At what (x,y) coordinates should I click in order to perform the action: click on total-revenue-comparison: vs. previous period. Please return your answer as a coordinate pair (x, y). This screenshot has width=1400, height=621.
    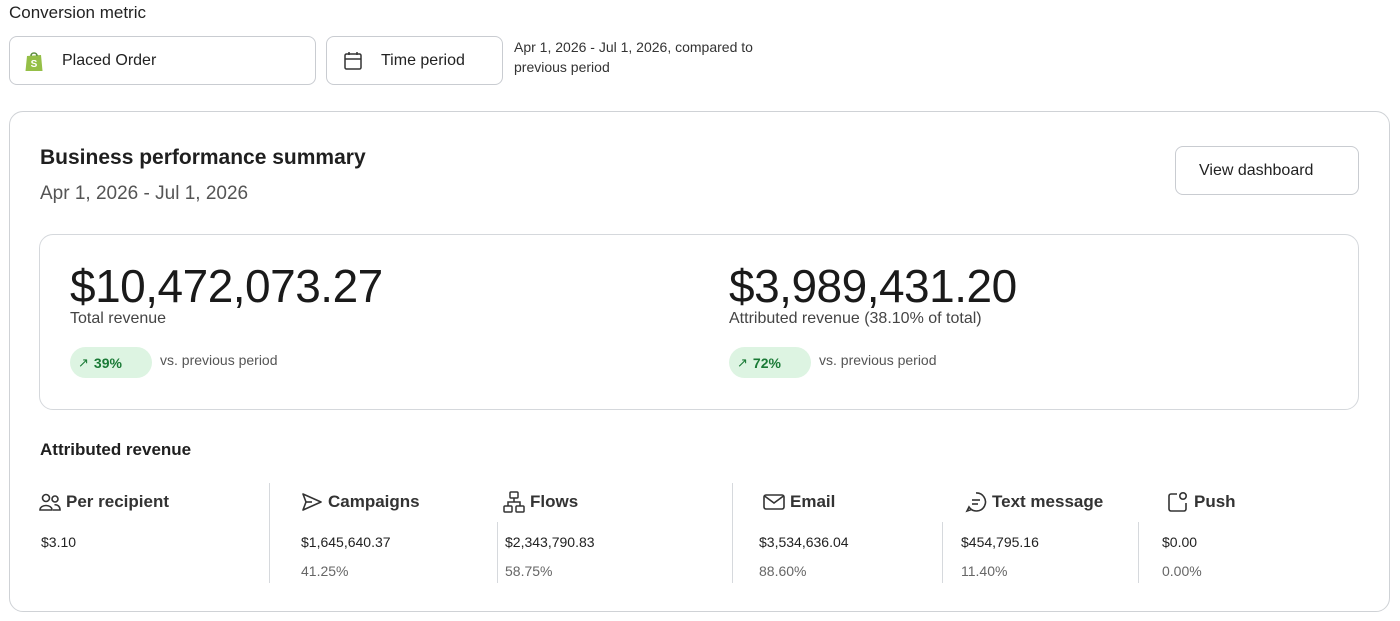
    Looking at the image, I should click on (219, 360).